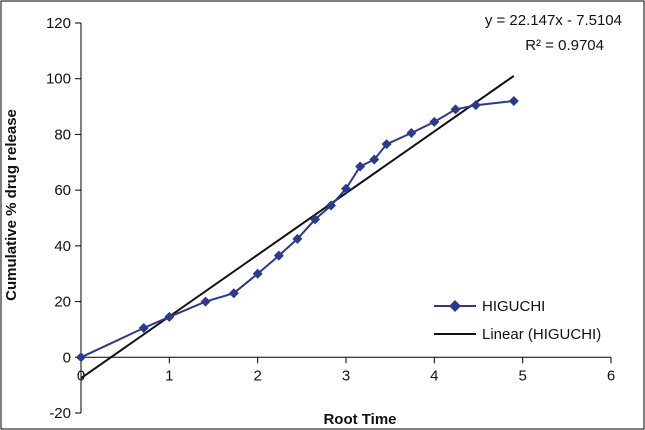 This screenshot has width=645, height=430. I want to click on trendline-equation: y = 22.147x - 7.5104, so click(553, 20).